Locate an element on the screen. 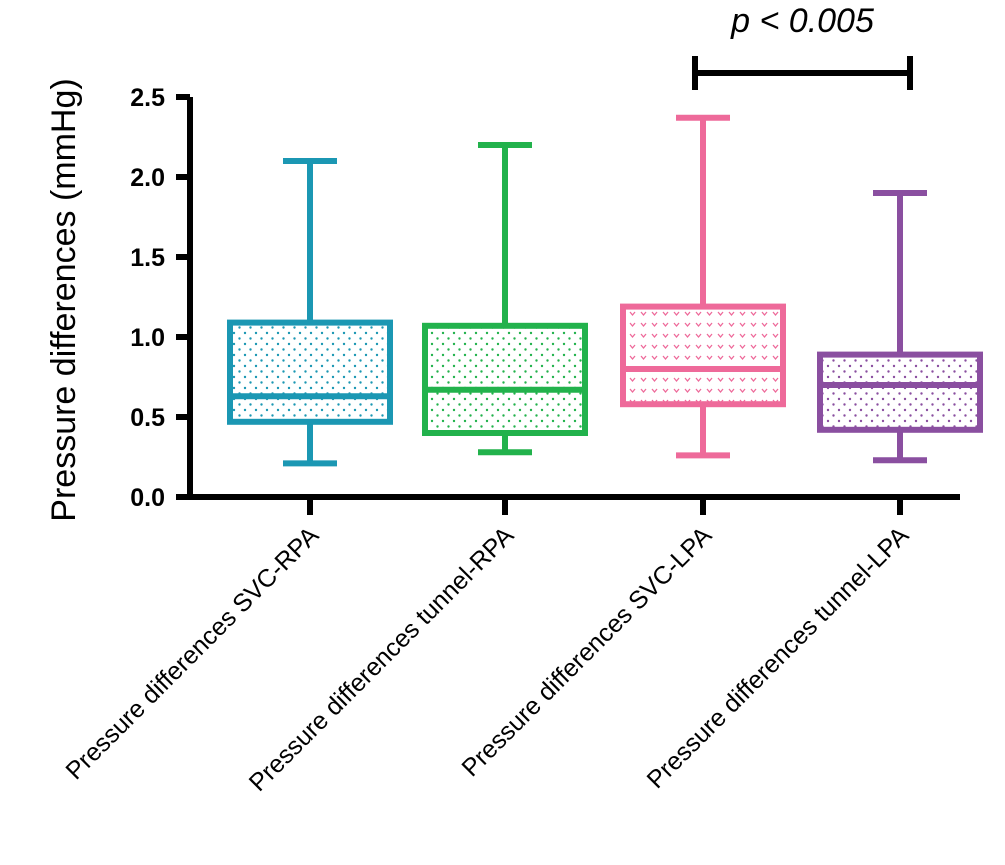 This screenshot has width=1005, height=865. y-tick-label-0: 0.0 is located at coordinates (147, 498).